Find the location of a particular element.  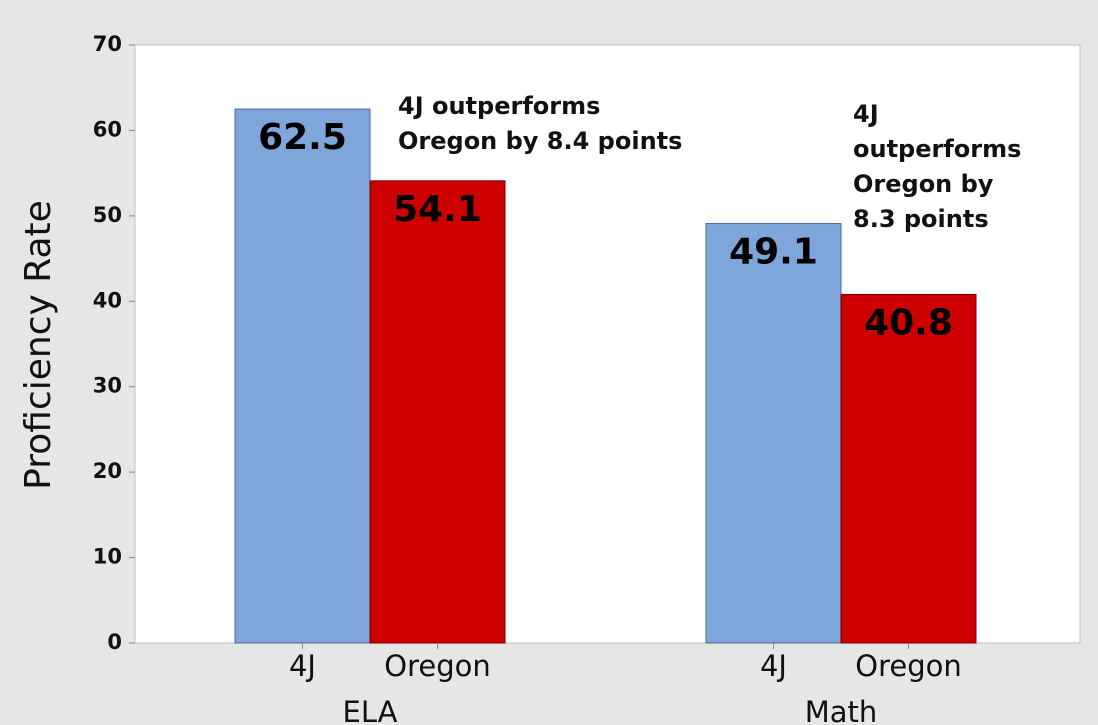

annotation: Oregon by 8.4 points is located at coordinates (540, 141).